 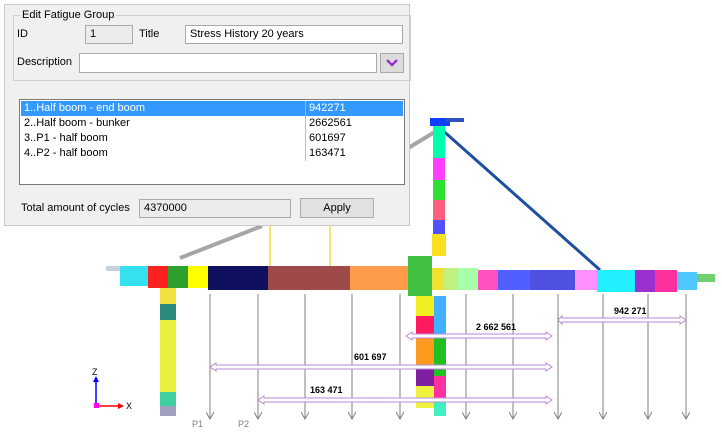 I want to click on id-label: ID, so click(x=22, y=34).